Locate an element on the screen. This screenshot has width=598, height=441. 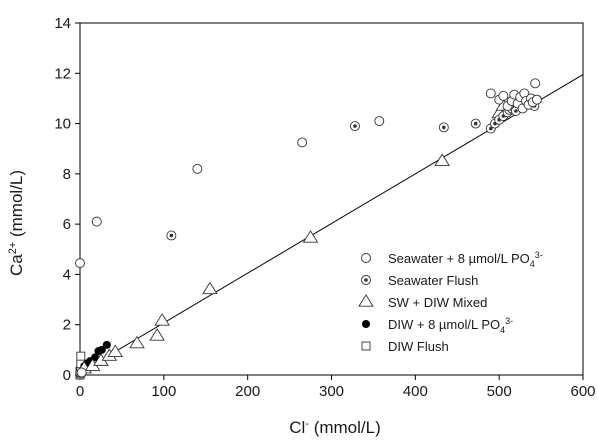
legend-label: SW + DIW Mixed is located at coordinates (437, 302).